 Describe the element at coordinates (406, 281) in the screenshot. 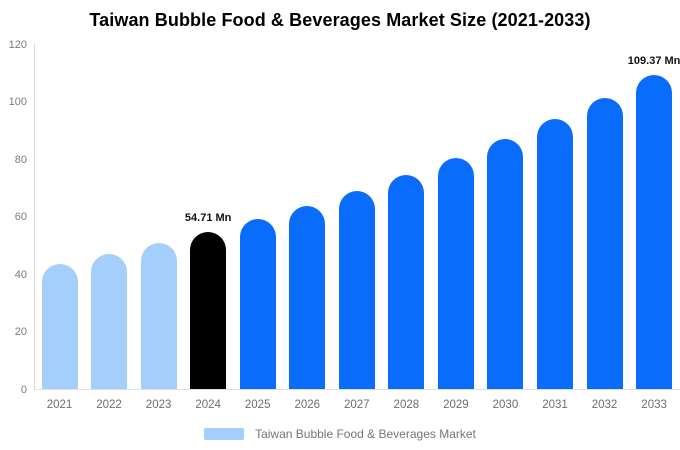

I see `bar-2028` at that location.